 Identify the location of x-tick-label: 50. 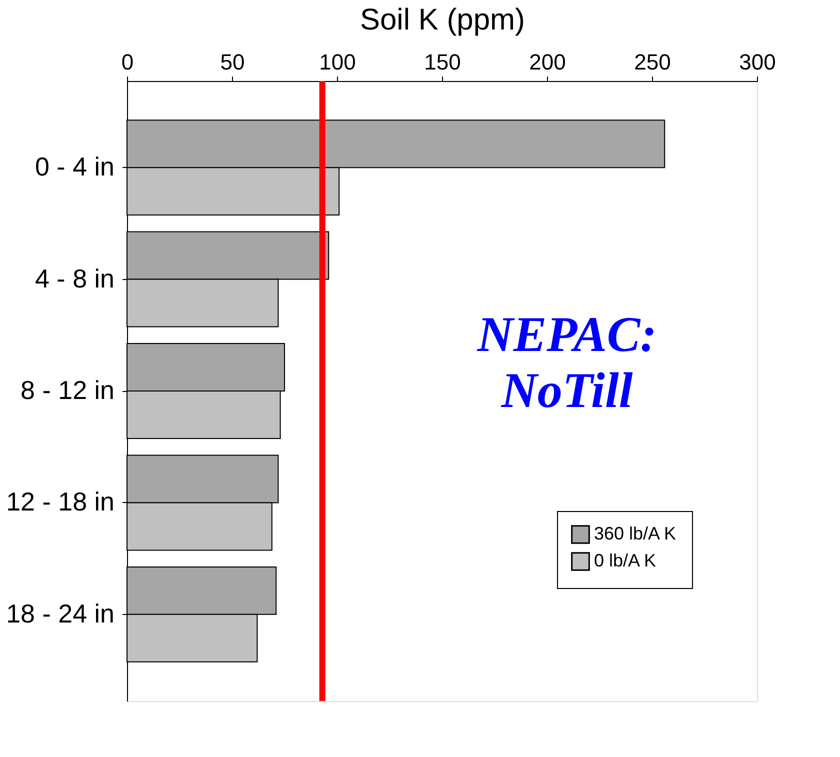
(232, 62).